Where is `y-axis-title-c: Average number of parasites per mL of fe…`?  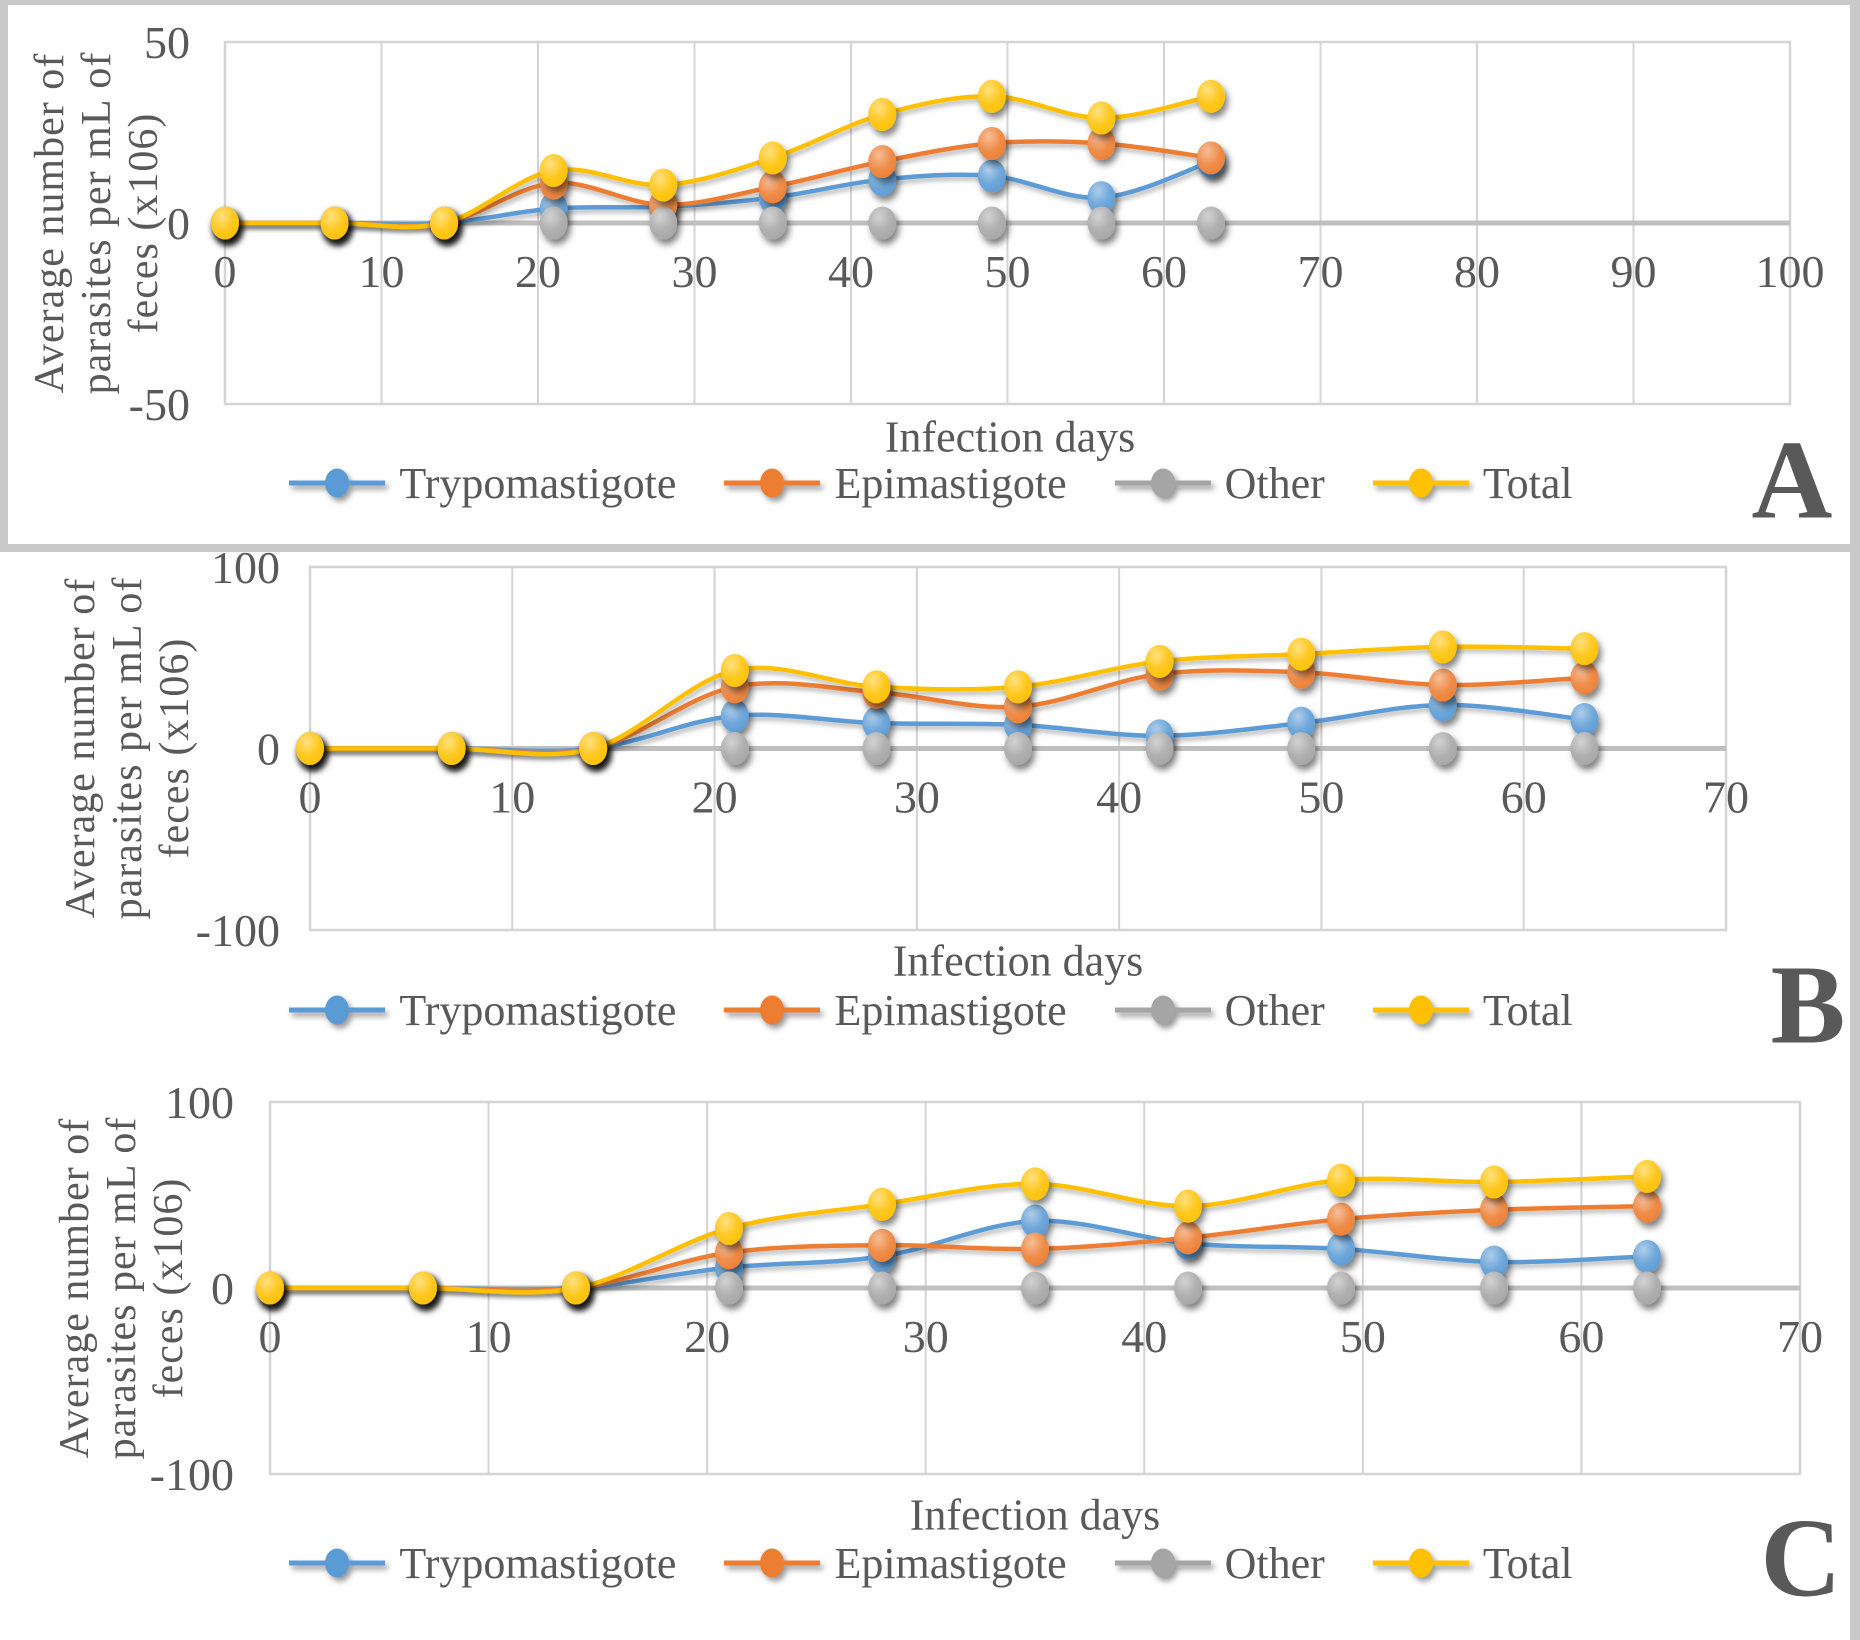
y-axis-title-c: Average number of parasites per mL of fe… is located at coordinates (122, 1288).